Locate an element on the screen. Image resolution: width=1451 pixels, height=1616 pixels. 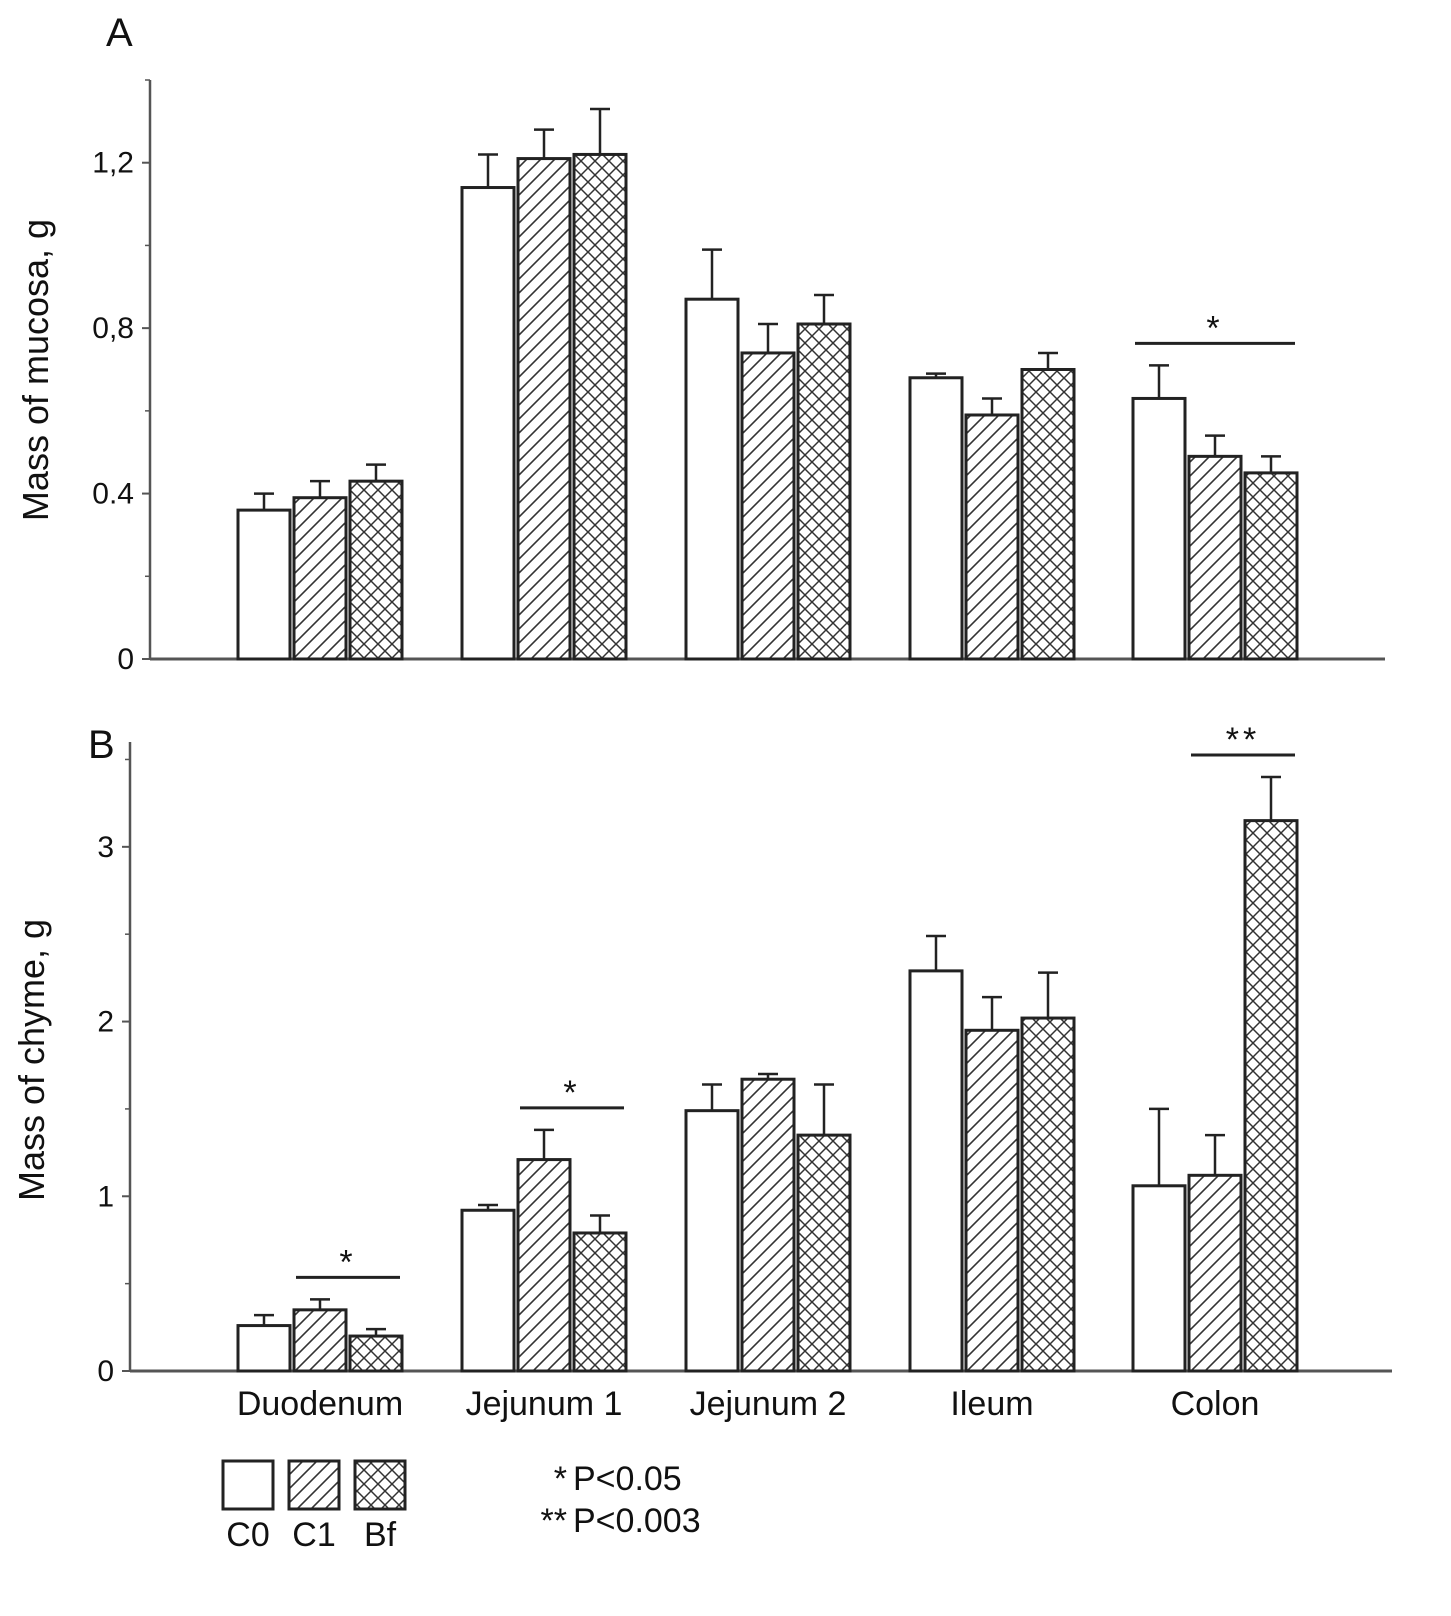
panel-a-bar-duodenum-c1 is located at coordinates (320, 578).